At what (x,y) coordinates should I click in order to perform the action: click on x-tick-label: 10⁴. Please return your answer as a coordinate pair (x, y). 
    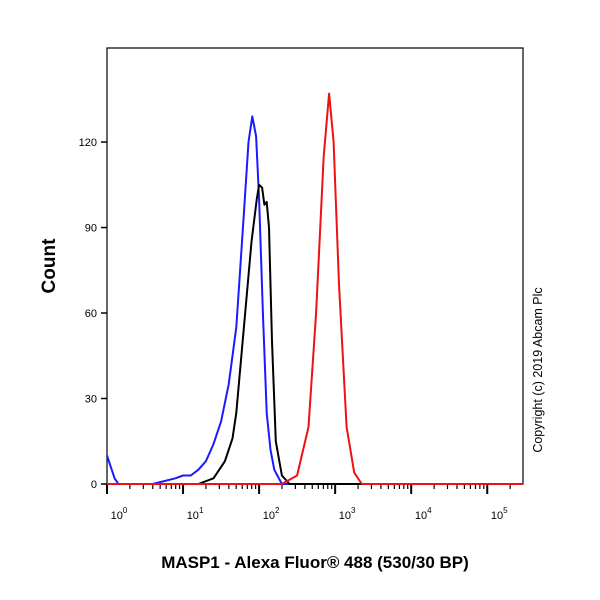
    Looking at the image, I should click on (423, 514).